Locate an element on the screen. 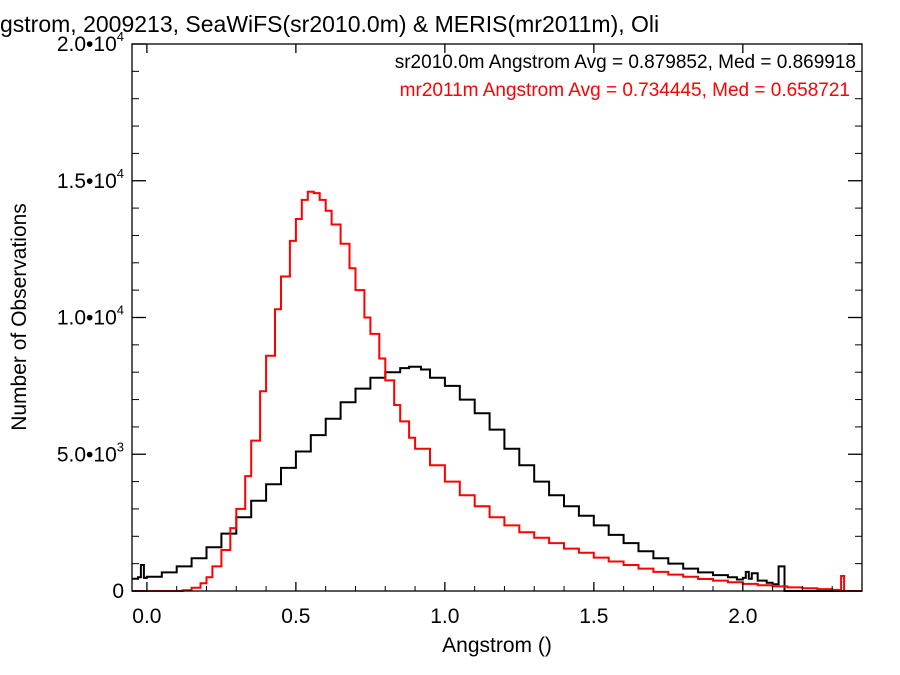 This screenshot has height=675, width=900. x-tick-label: 0.5 is located at coordinates (295, 616).